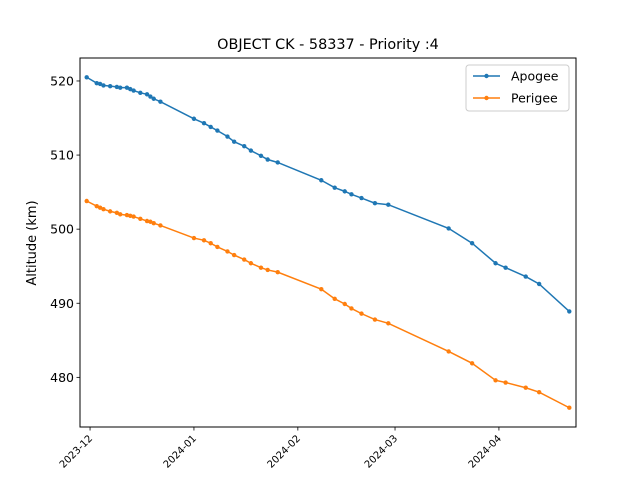  I want to click on x-tick-label: 2024-02, so click(284, 451).